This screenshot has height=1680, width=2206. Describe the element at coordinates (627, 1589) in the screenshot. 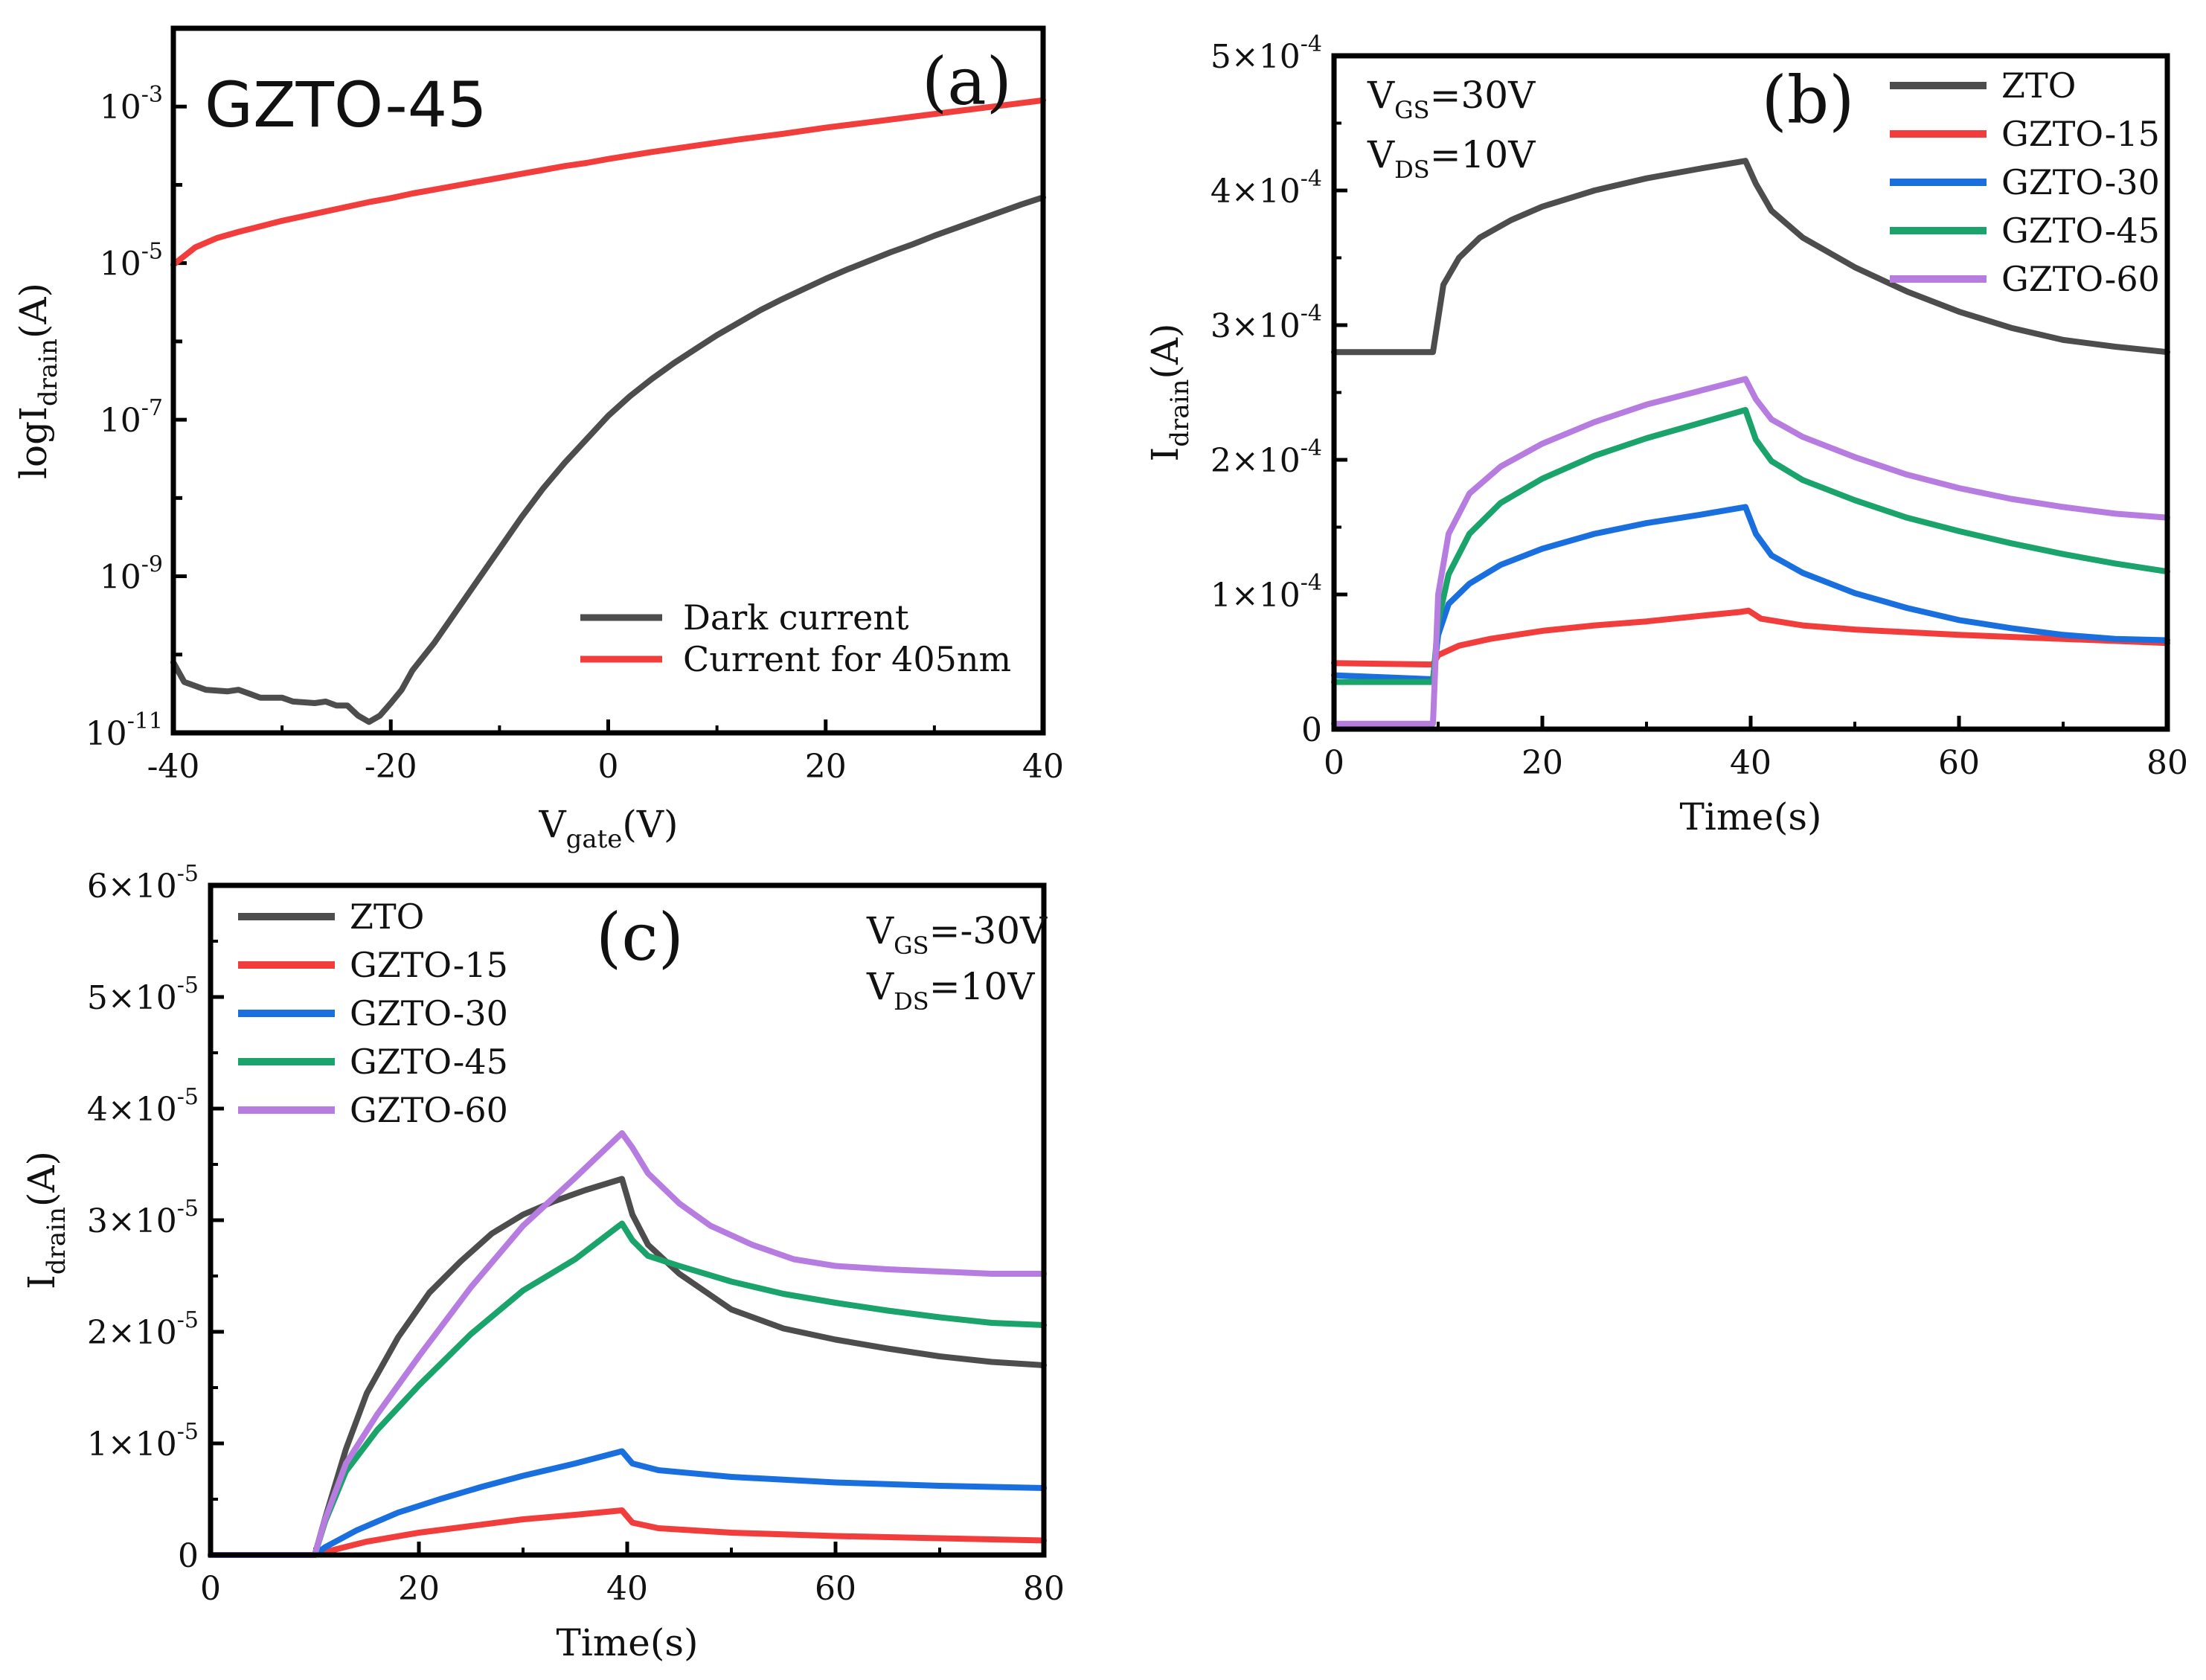

I see `x-tick-label-c: 40` at that location.